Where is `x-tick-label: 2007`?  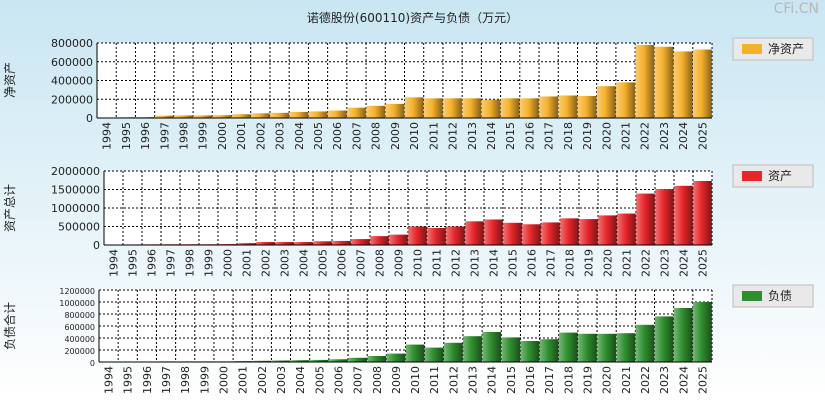 x-tick-label: 2007 is located at coordinates (361, 263).